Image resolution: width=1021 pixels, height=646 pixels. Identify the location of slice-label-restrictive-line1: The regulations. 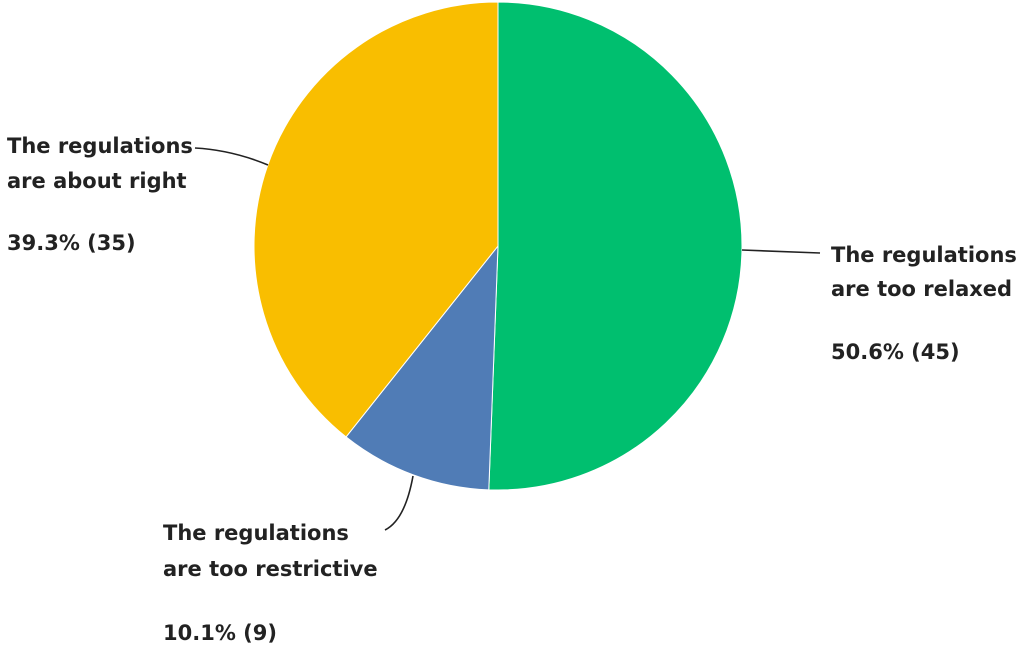
(256, 533).